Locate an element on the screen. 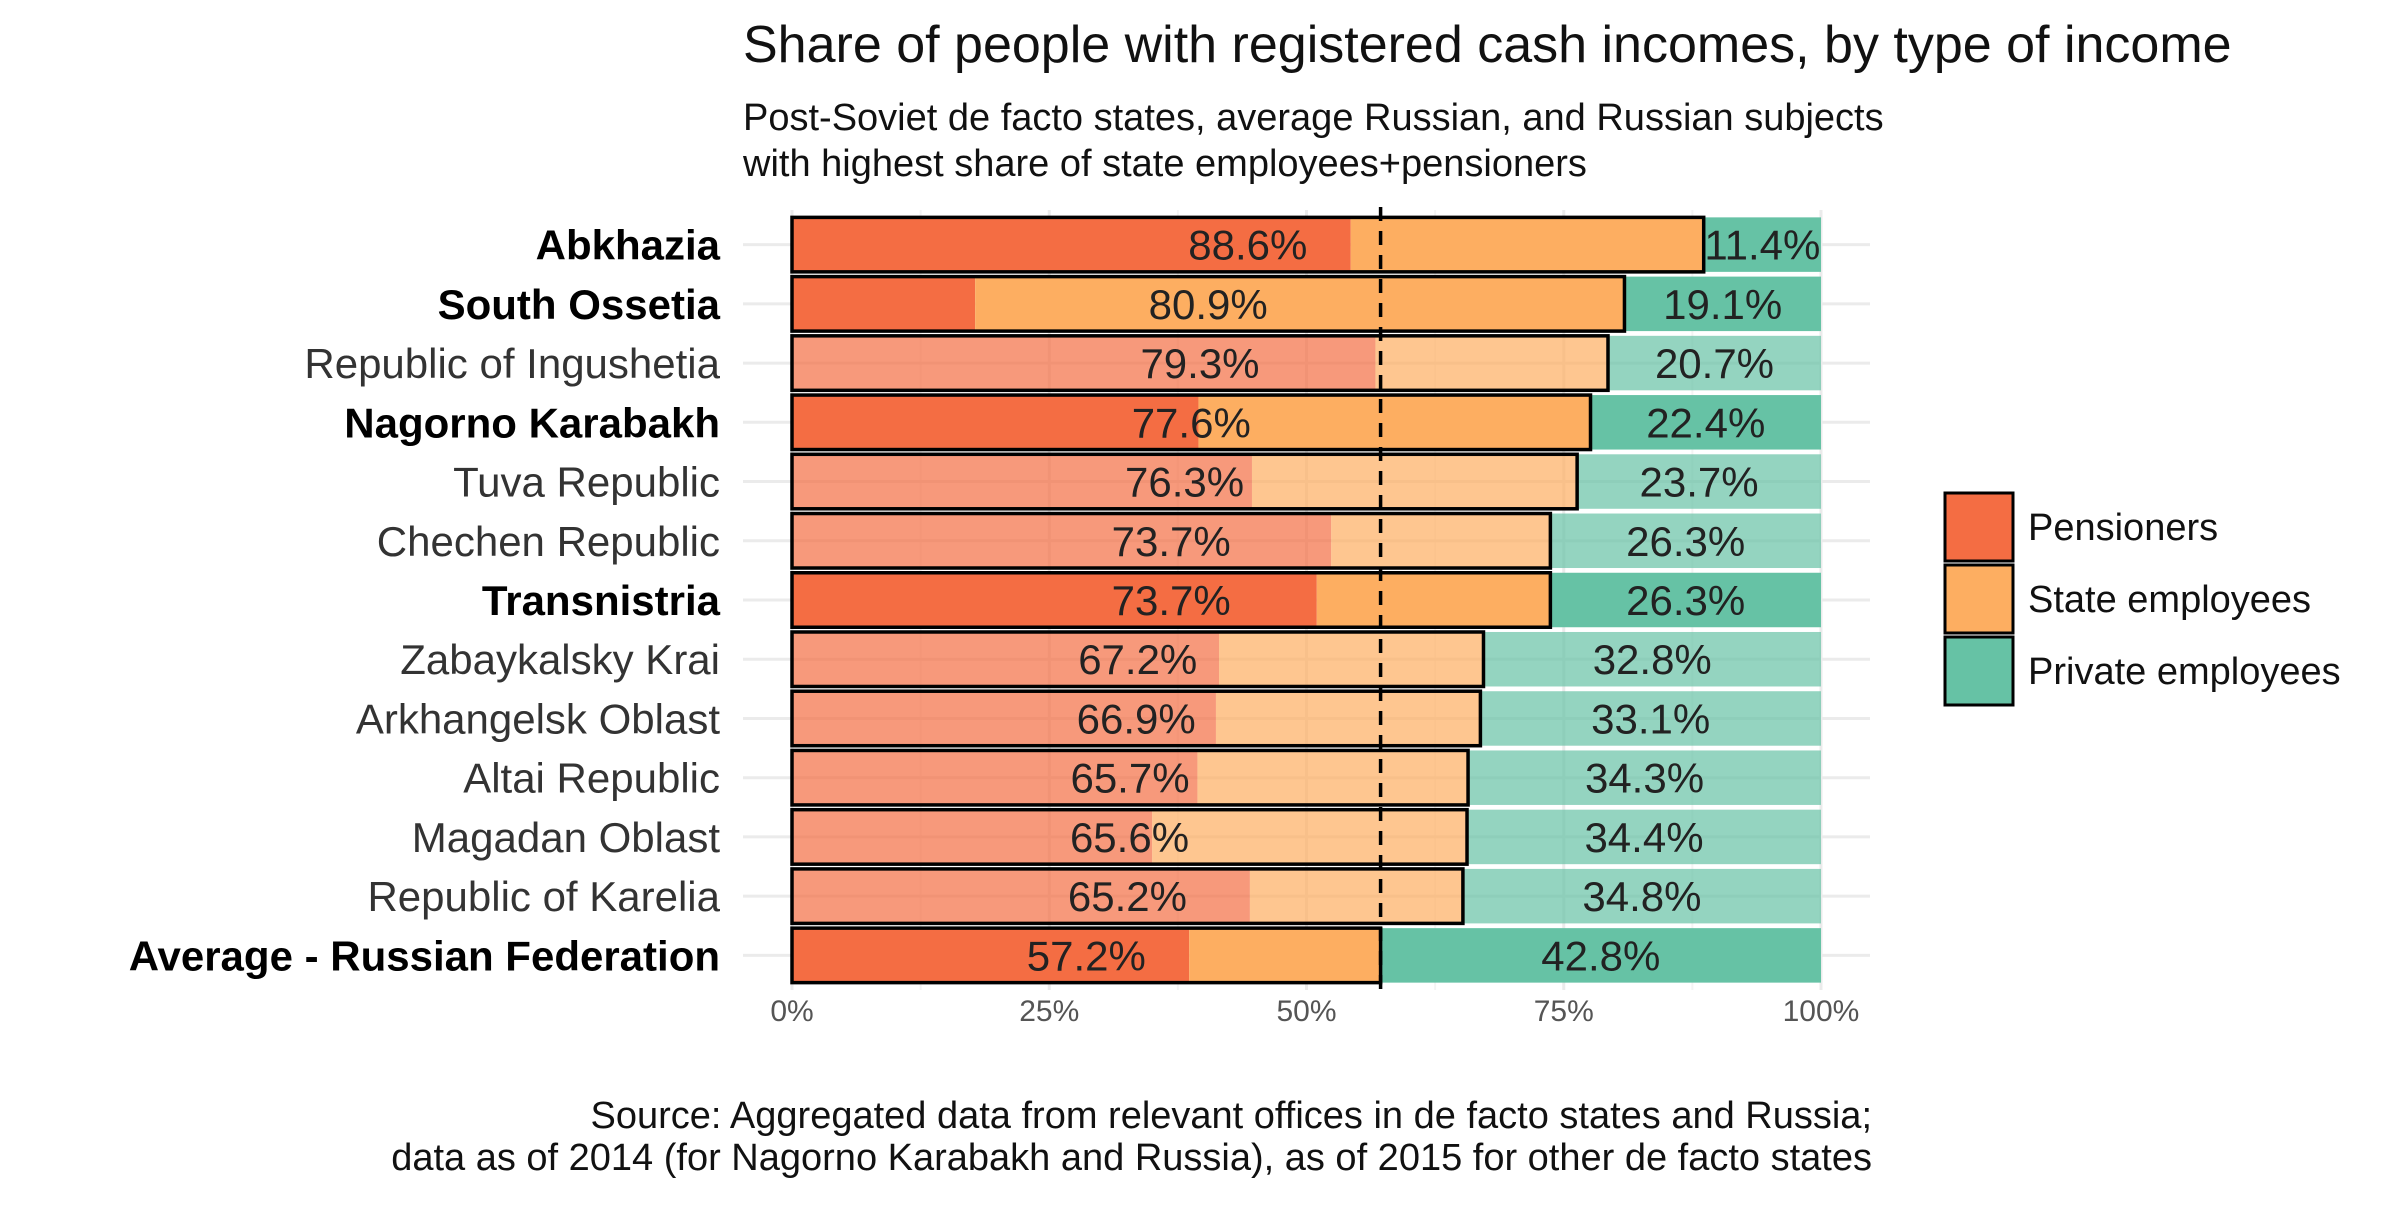  bar-private-employees-nagorno-karabakh is located at coordinates (1705, 422).